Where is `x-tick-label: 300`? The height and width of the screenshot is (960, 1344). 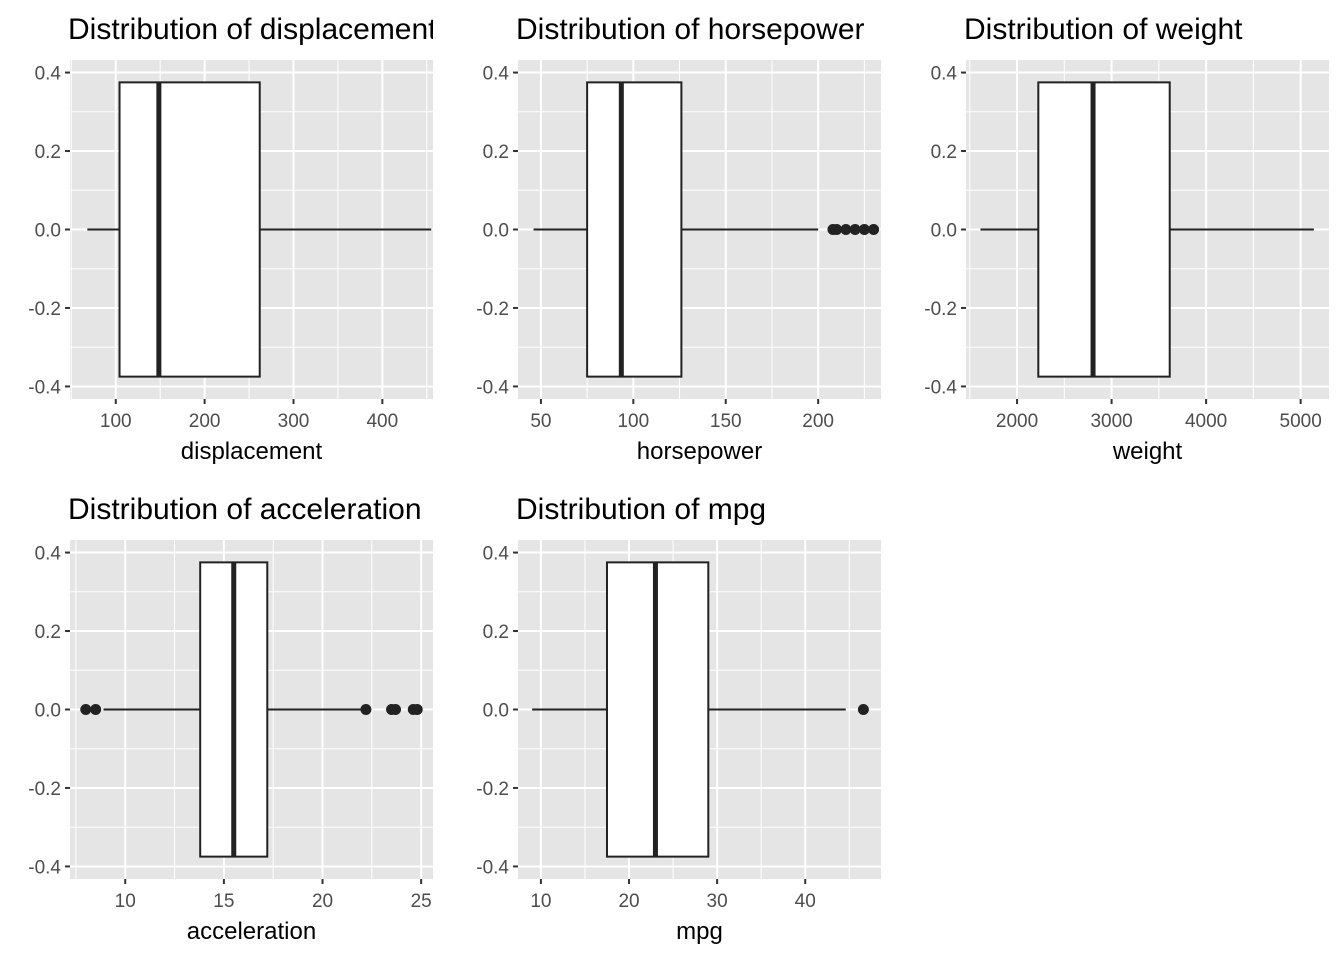 x-tick-label: 300 is located at coordinates (294, 421).